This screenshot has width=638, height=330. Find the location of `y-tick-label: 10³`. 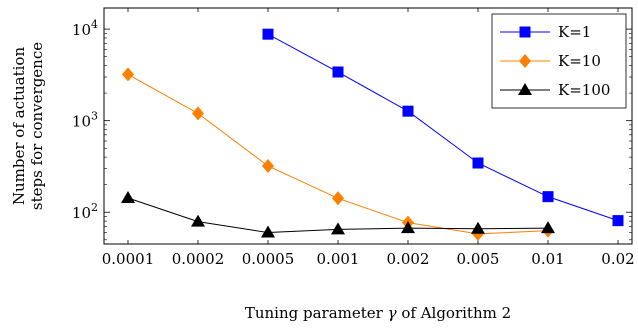

y-tick-label: 10³ is located at coordinates (85, 120).